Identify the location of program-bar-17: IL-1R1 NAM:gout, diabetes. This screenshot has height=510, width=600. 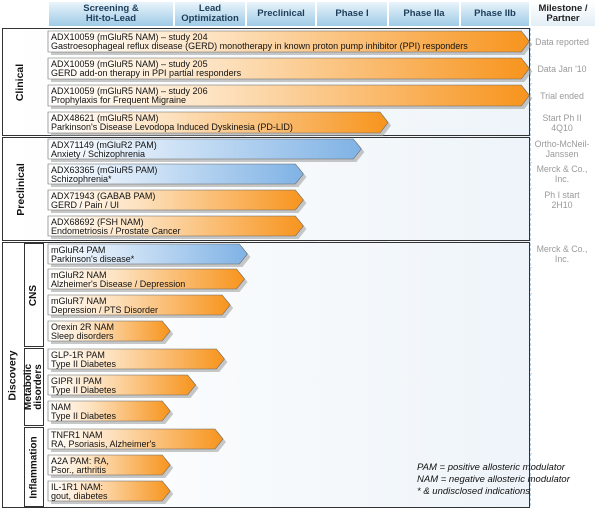
(110, 492).